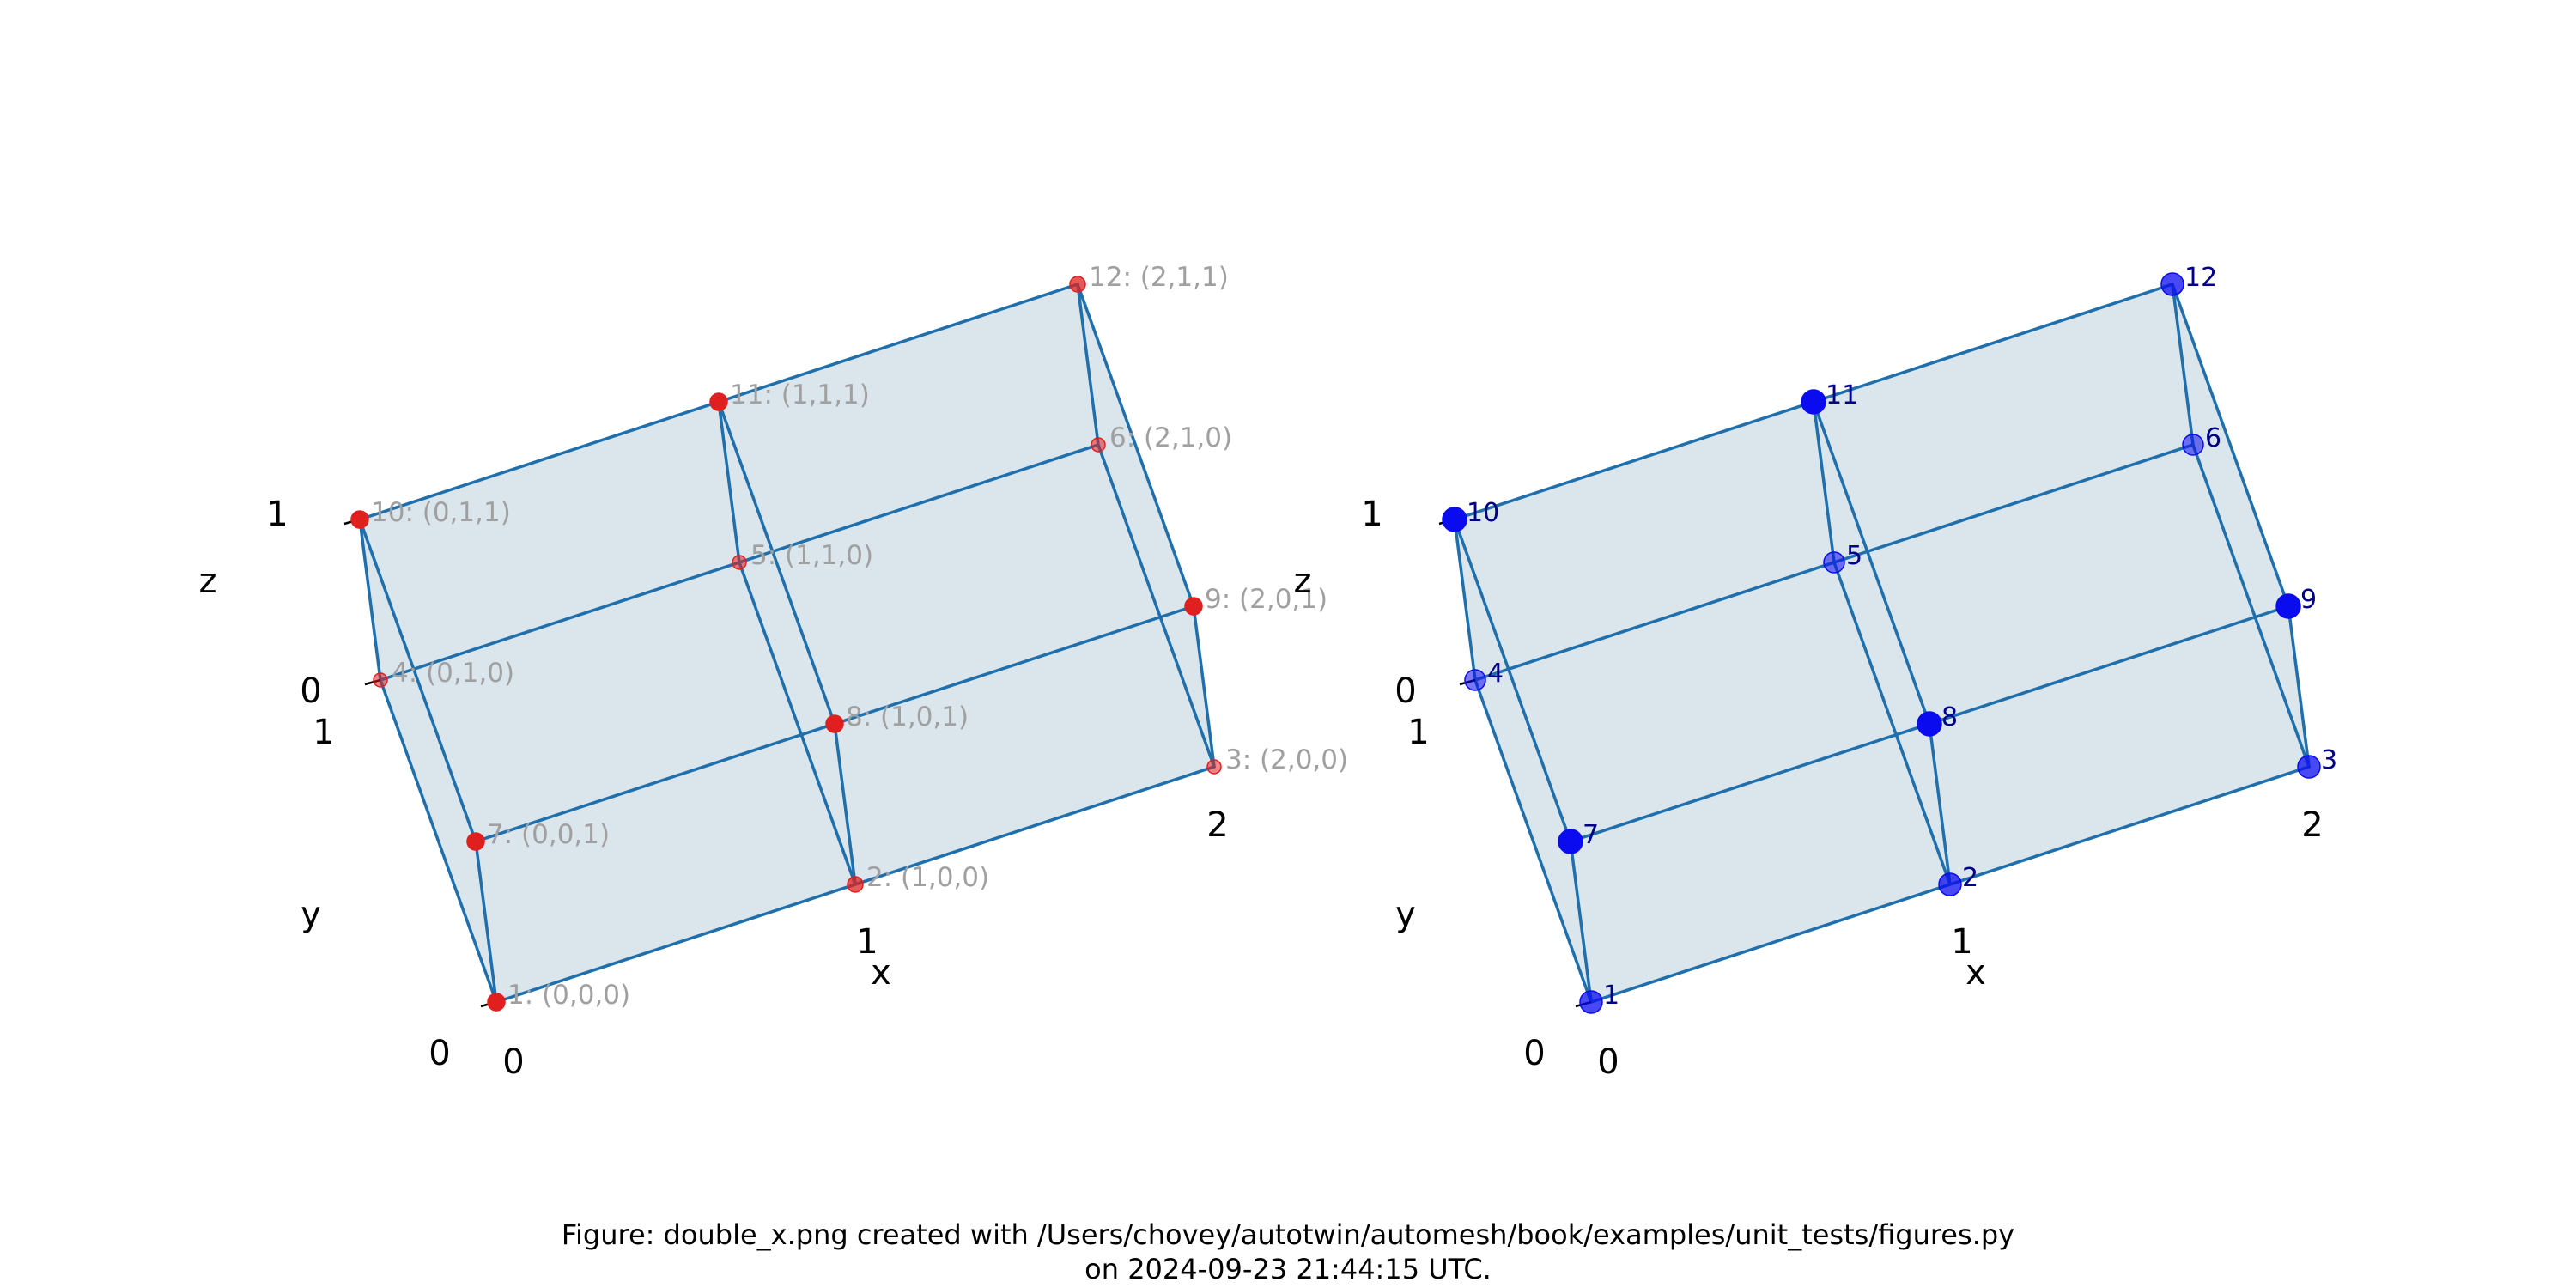  I want to click on right-x-tick-label-2: 2, so click(2312, 825).